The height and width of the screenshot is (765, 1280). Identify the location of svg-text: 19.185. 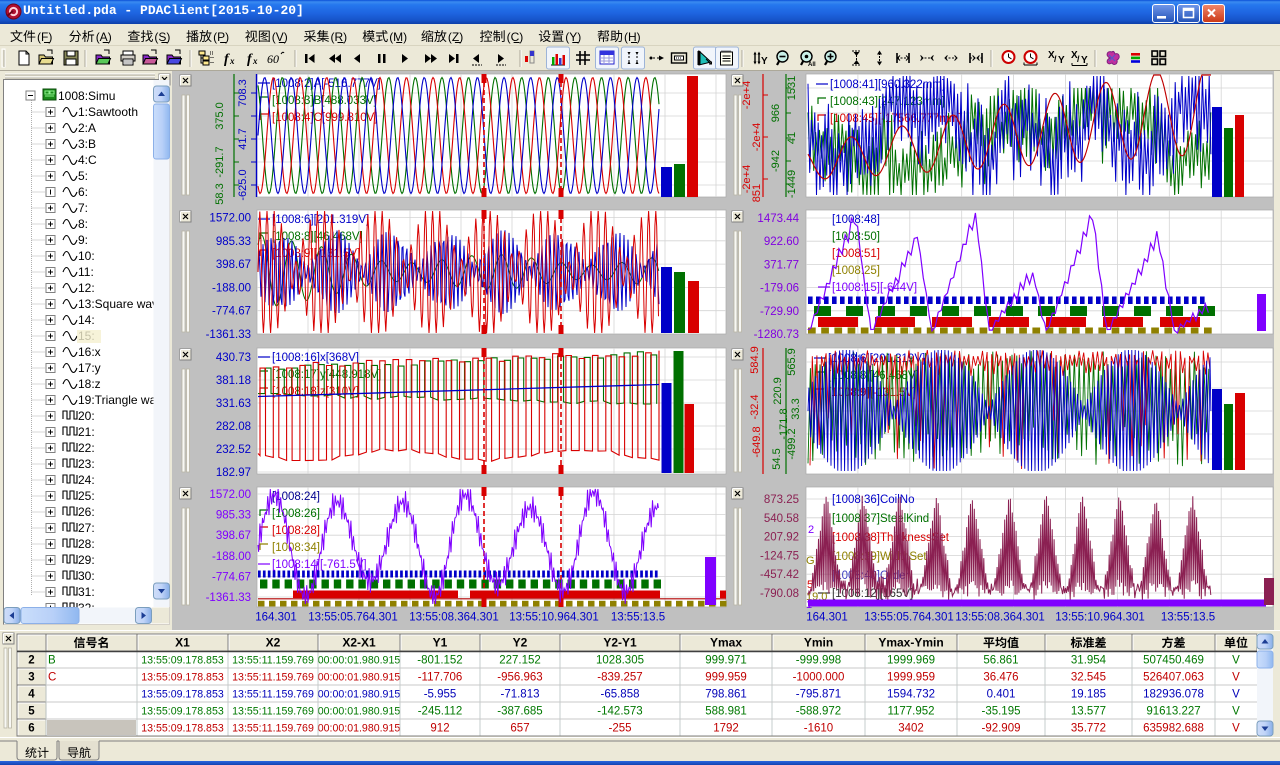
(1088, 695).